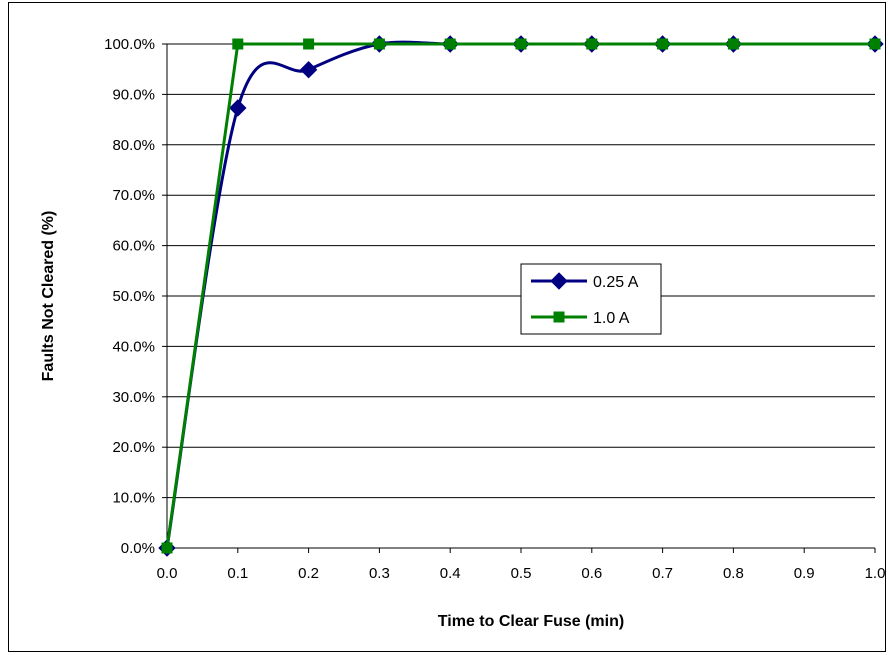 Image resolution: width=889 pixels, height=655 pixels. What do you see at coordinates (379, 573) in the screenshot?
I see `x-tick-label: 0.3` at bounding box center [379, 573].